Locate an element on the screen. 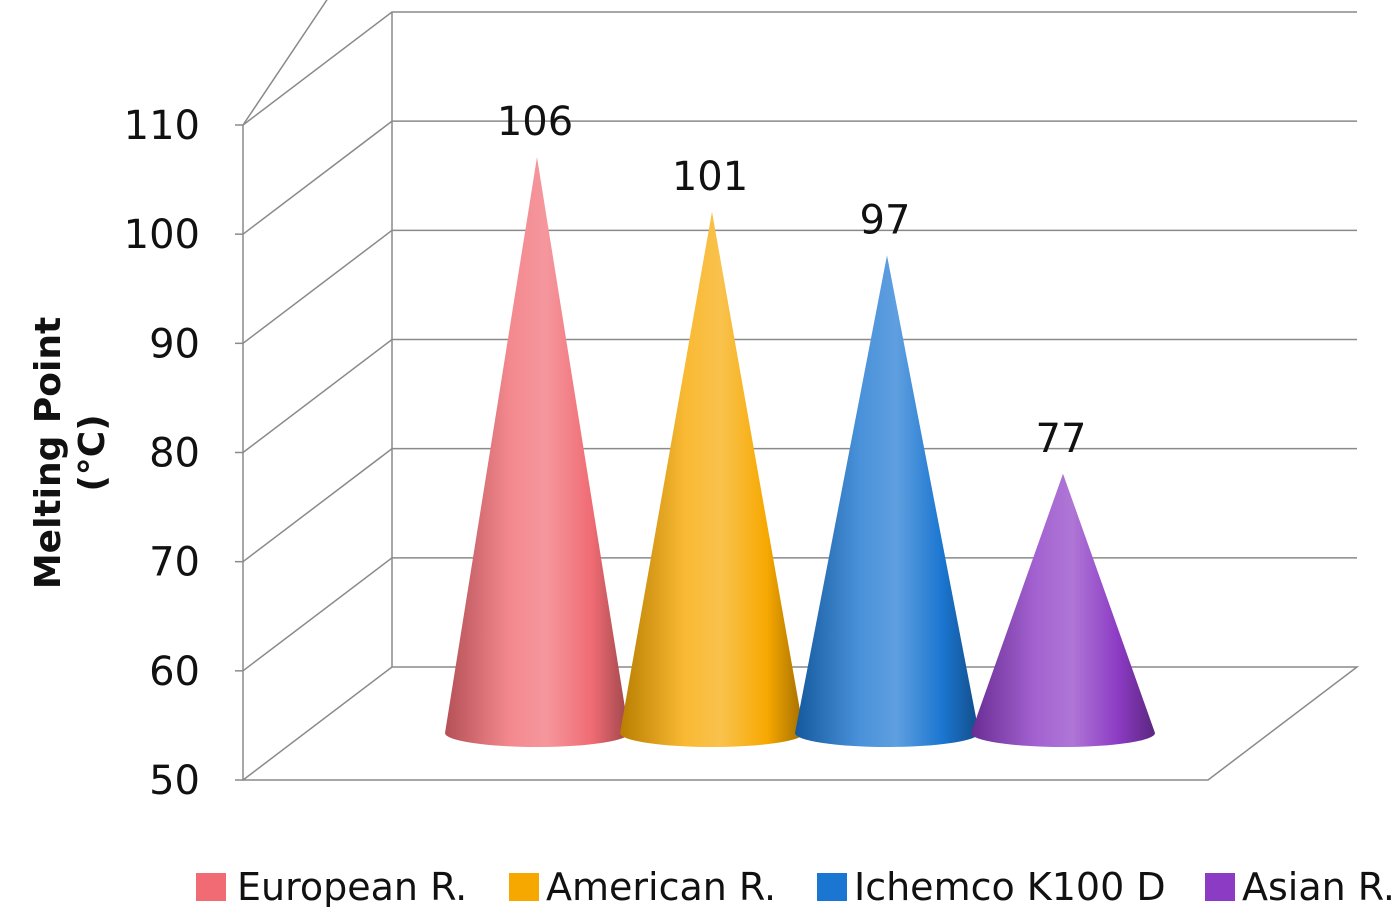  y-axis-title: Melting Point(°C) is located at coordinates (70, 453).